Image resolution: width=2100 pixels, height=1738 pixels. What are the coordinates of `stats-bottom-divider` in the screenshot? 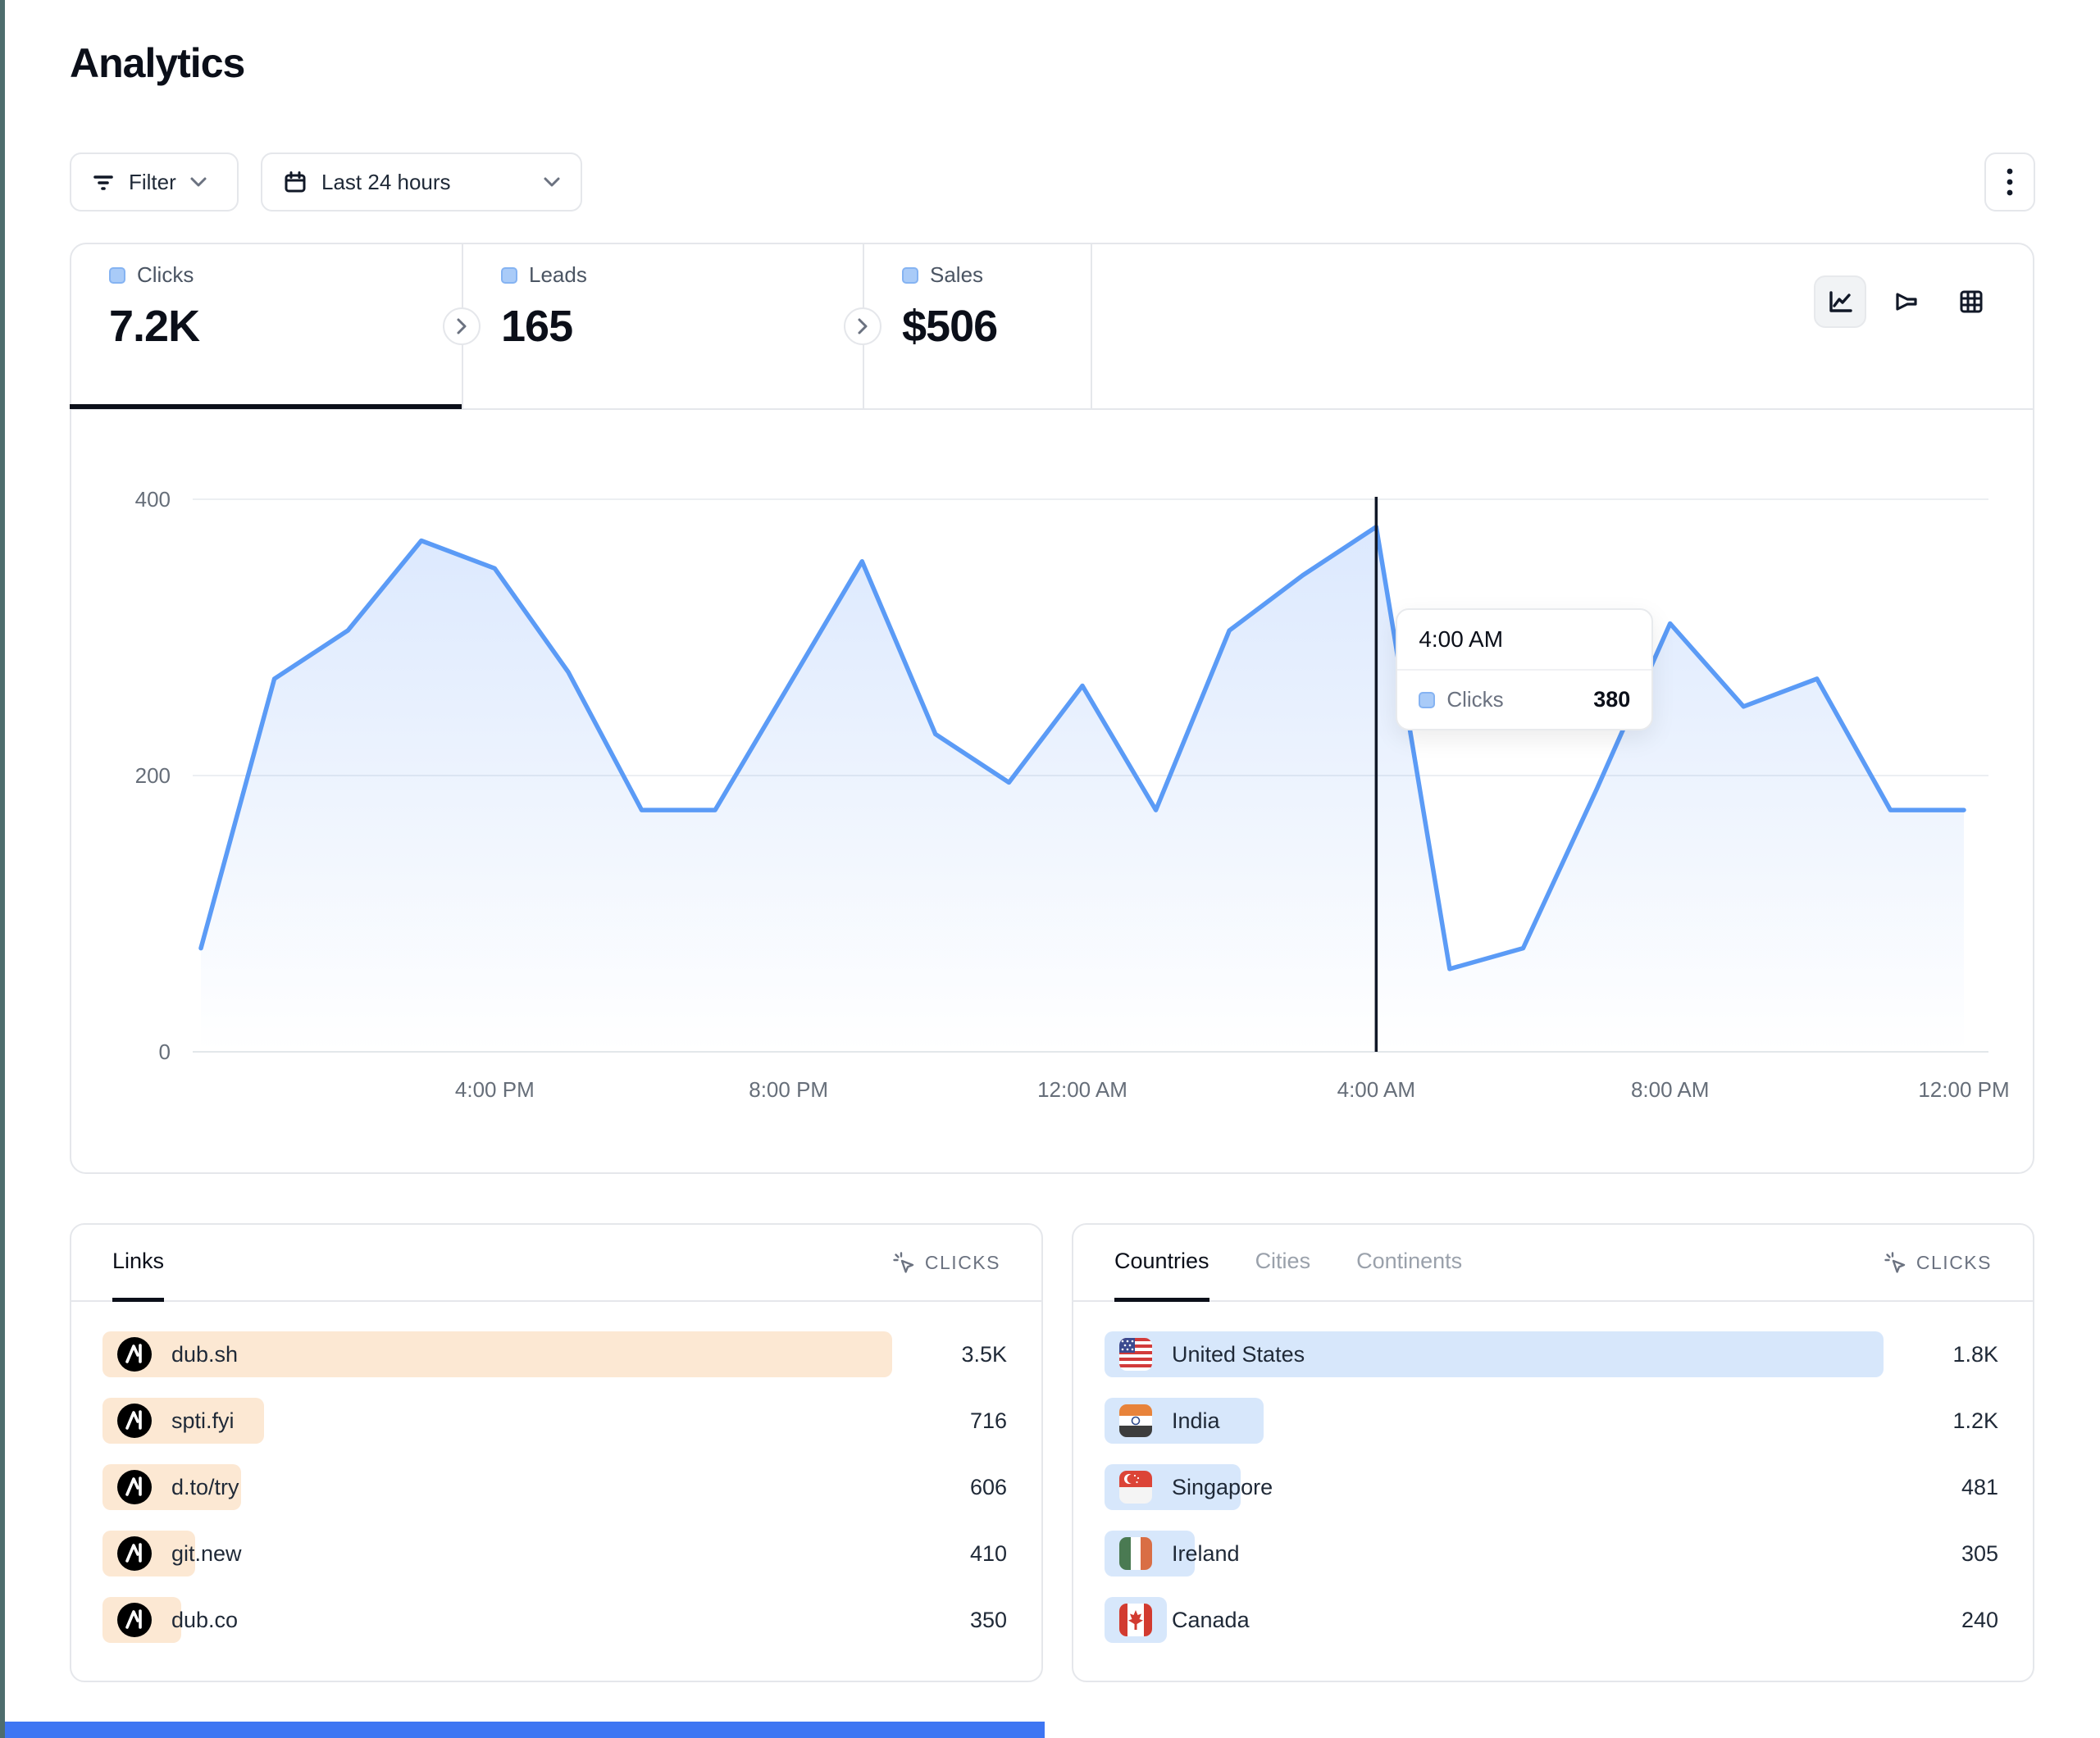 It's located at (1052, 409).